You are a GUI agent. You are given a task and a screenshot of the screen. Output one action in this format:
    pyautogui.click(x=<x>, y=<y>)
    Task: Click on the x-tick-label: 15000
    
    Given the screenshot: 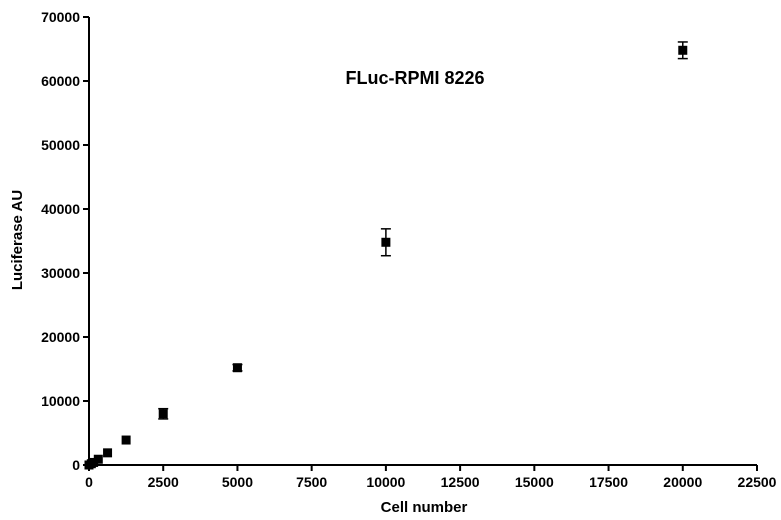 What is the action you would take?
    pyautogui.click(x=534, y=482)
    